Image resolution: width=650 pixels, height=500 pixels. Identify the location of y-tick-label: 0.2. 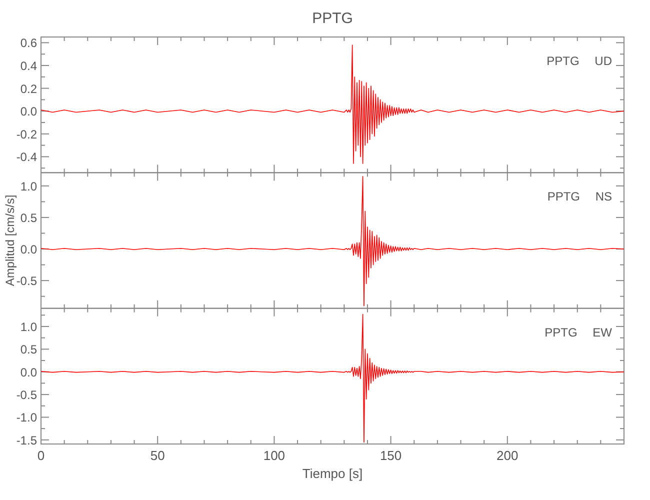
(29, 89).